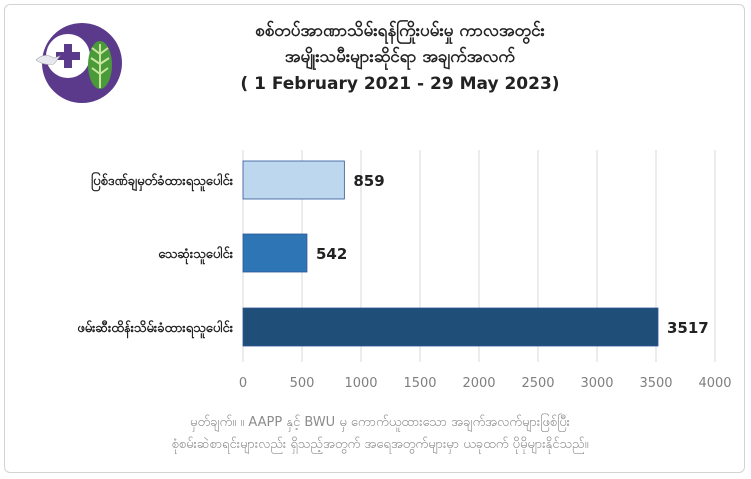  Describe the element at coordinates (48, 60) in the screenshot. I see `logo-dove` at that location.